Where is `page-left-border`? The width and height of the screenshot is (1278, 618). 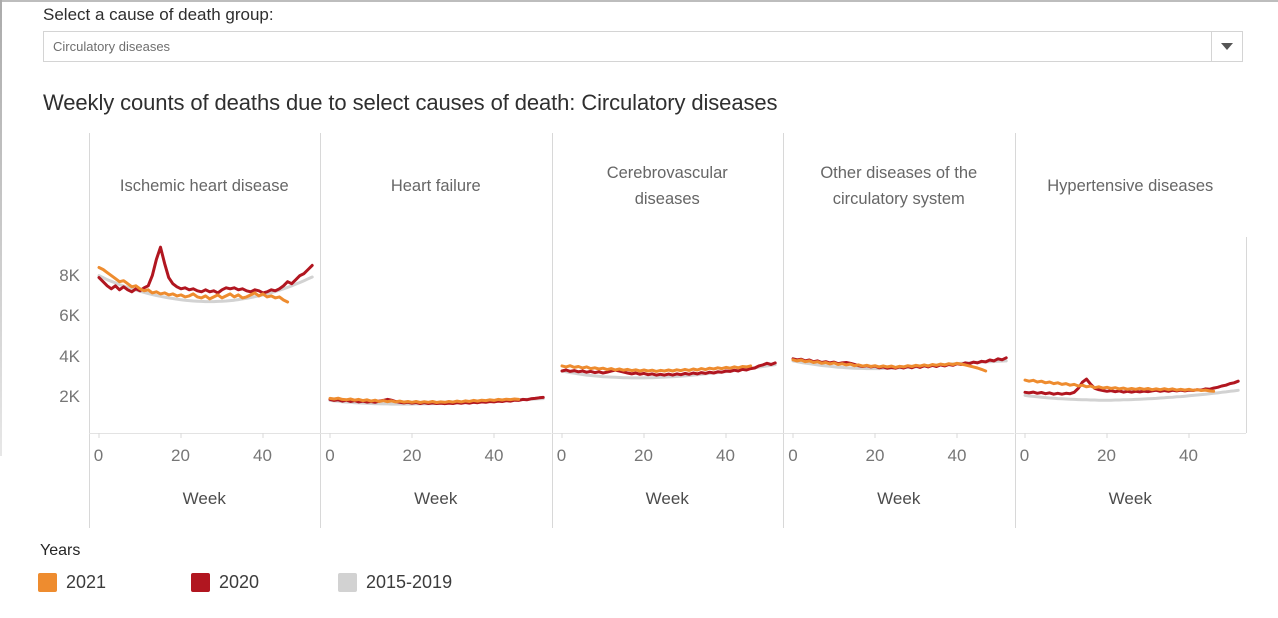 page-left-border is located at coordinates (1, 228).